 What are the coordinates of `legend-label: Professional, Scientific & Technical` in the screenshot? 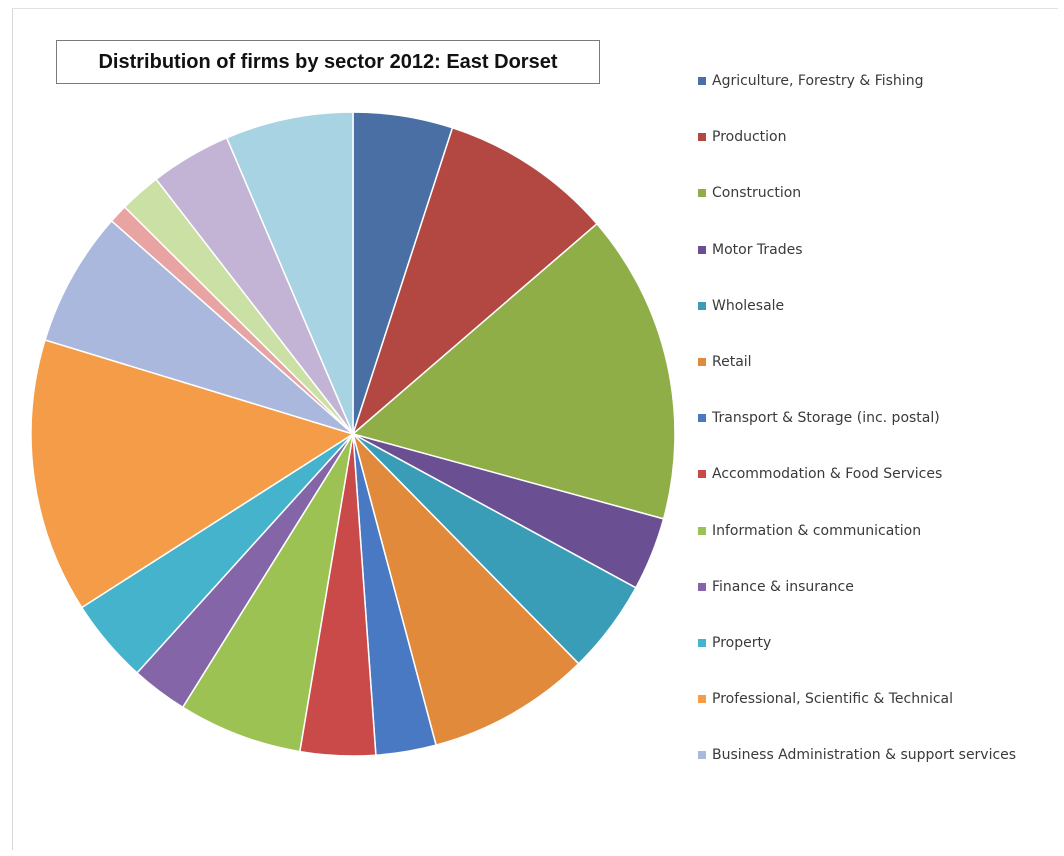 It's located at (832, 699).